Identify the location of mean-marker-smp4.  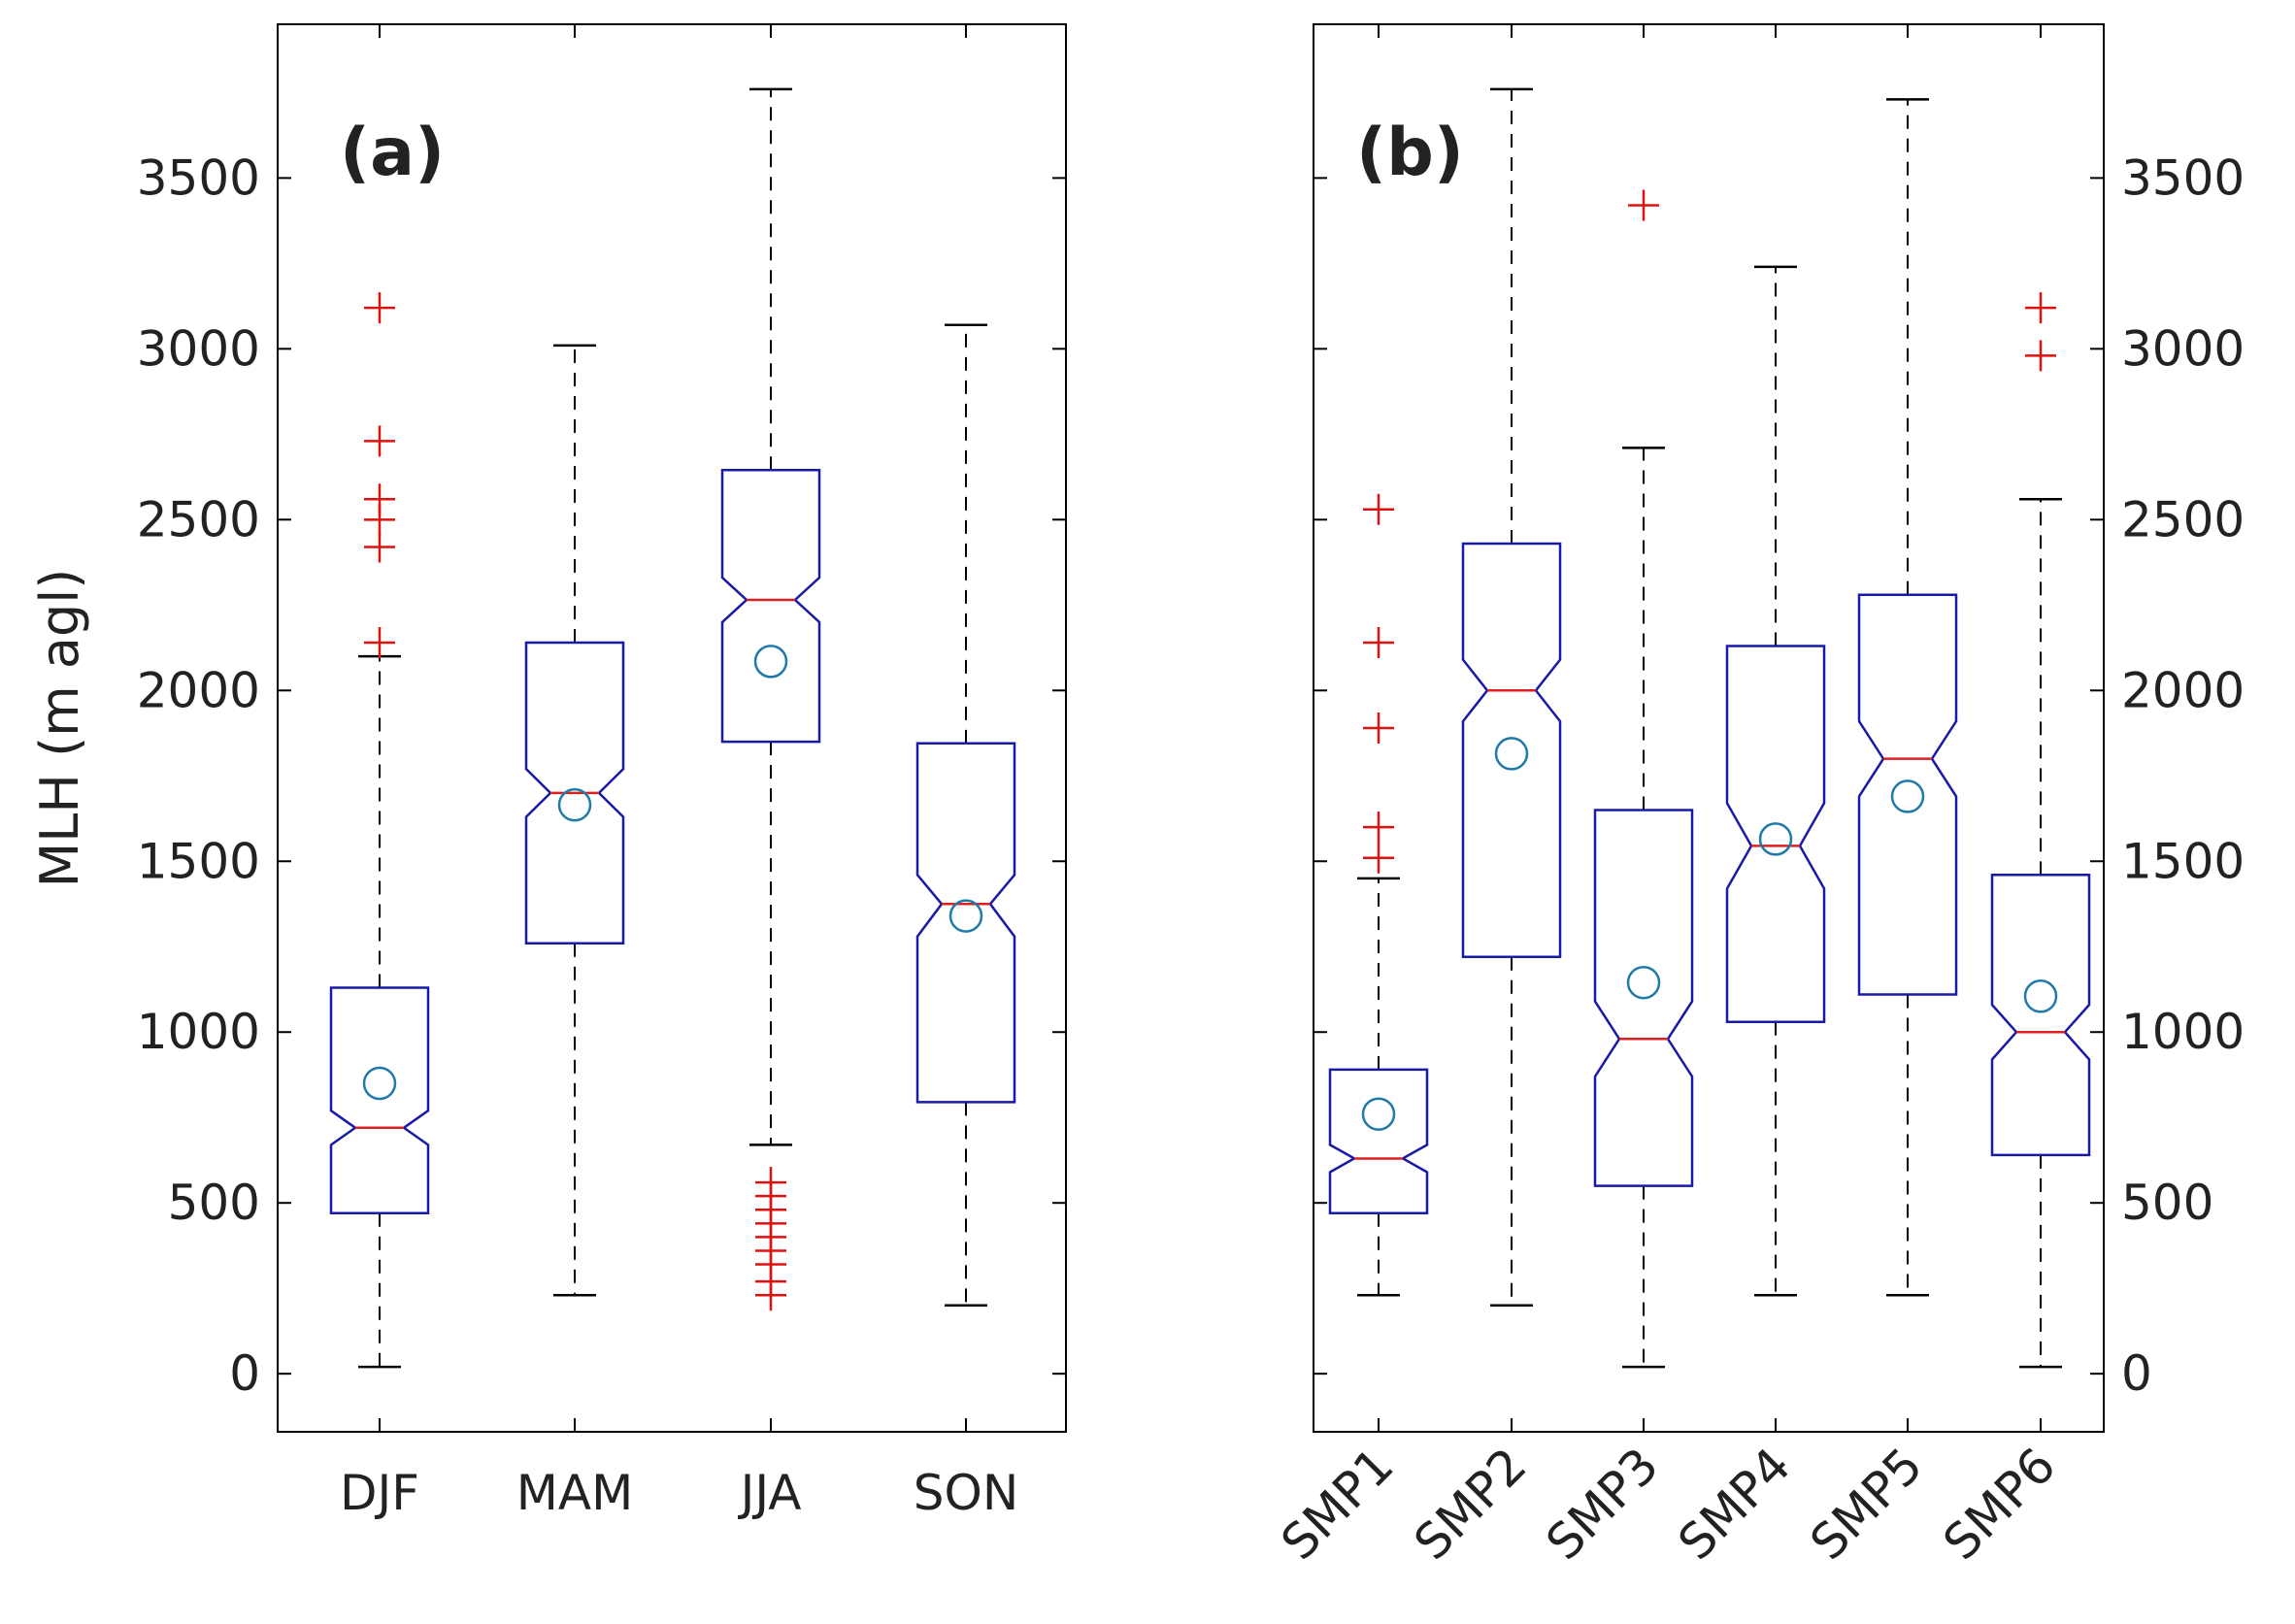
(1775, 839).